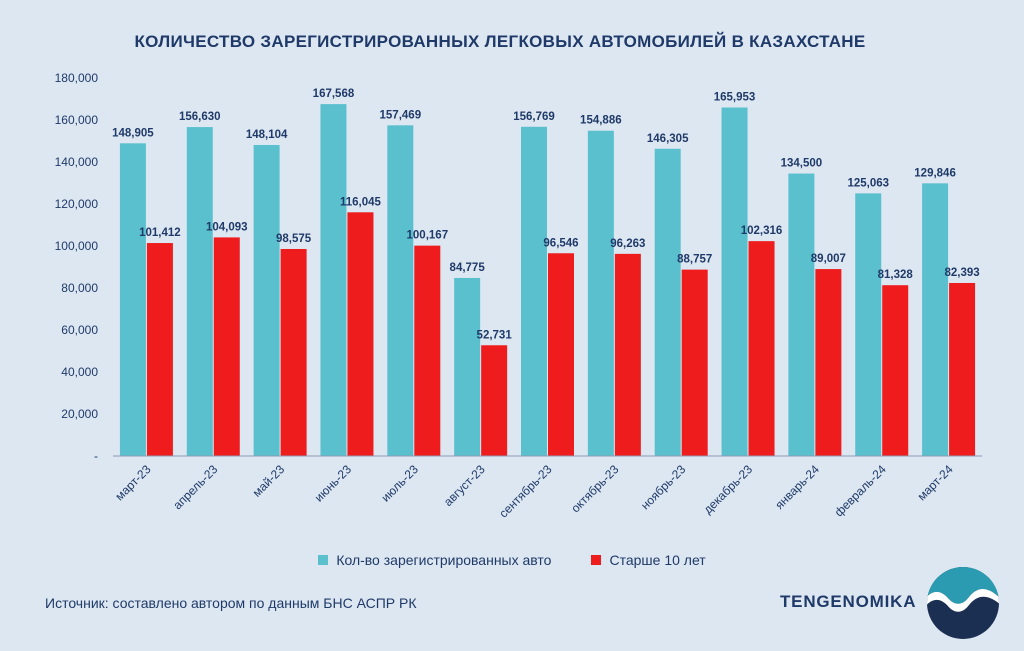 The width and height of the screenshot is (1024, 651). What do you see at coordinates (961, 273) in the screenshot?
I see `value-label-older-12: 82,393` at bounding box center [961, 273].